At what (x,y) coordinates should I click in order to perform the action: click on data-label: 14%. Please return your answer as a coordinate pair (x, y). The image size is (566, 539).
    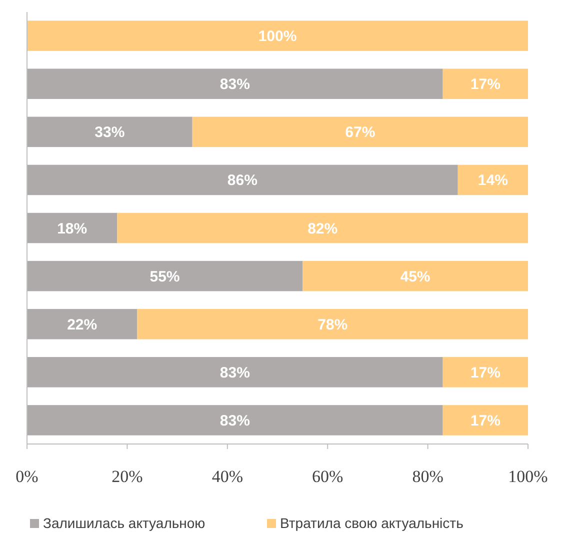
    Looking at the image, I should click on (493, 181).